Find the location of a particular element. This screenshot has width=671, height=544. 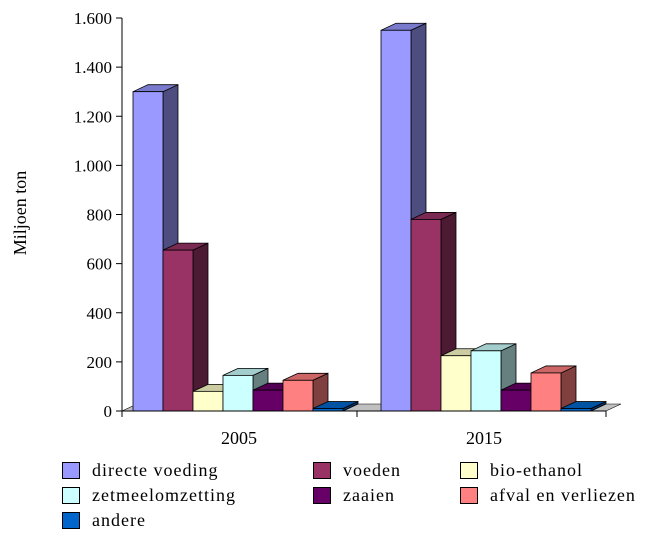

y-tick-label: 1.200 is located at coordinates (93, 116).